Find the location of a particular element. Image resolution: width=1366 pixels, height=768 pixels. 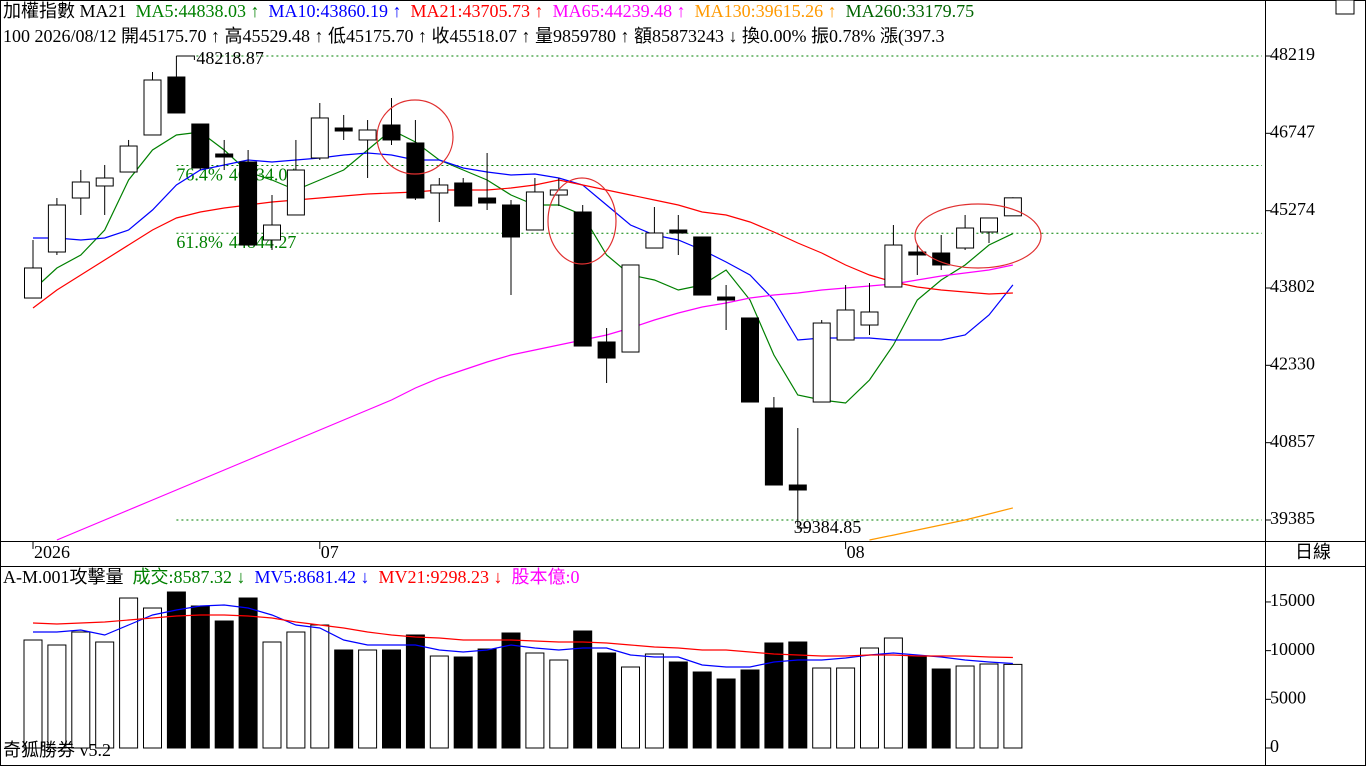

low-label: 39384.85 is located at coordinates (828, 527).